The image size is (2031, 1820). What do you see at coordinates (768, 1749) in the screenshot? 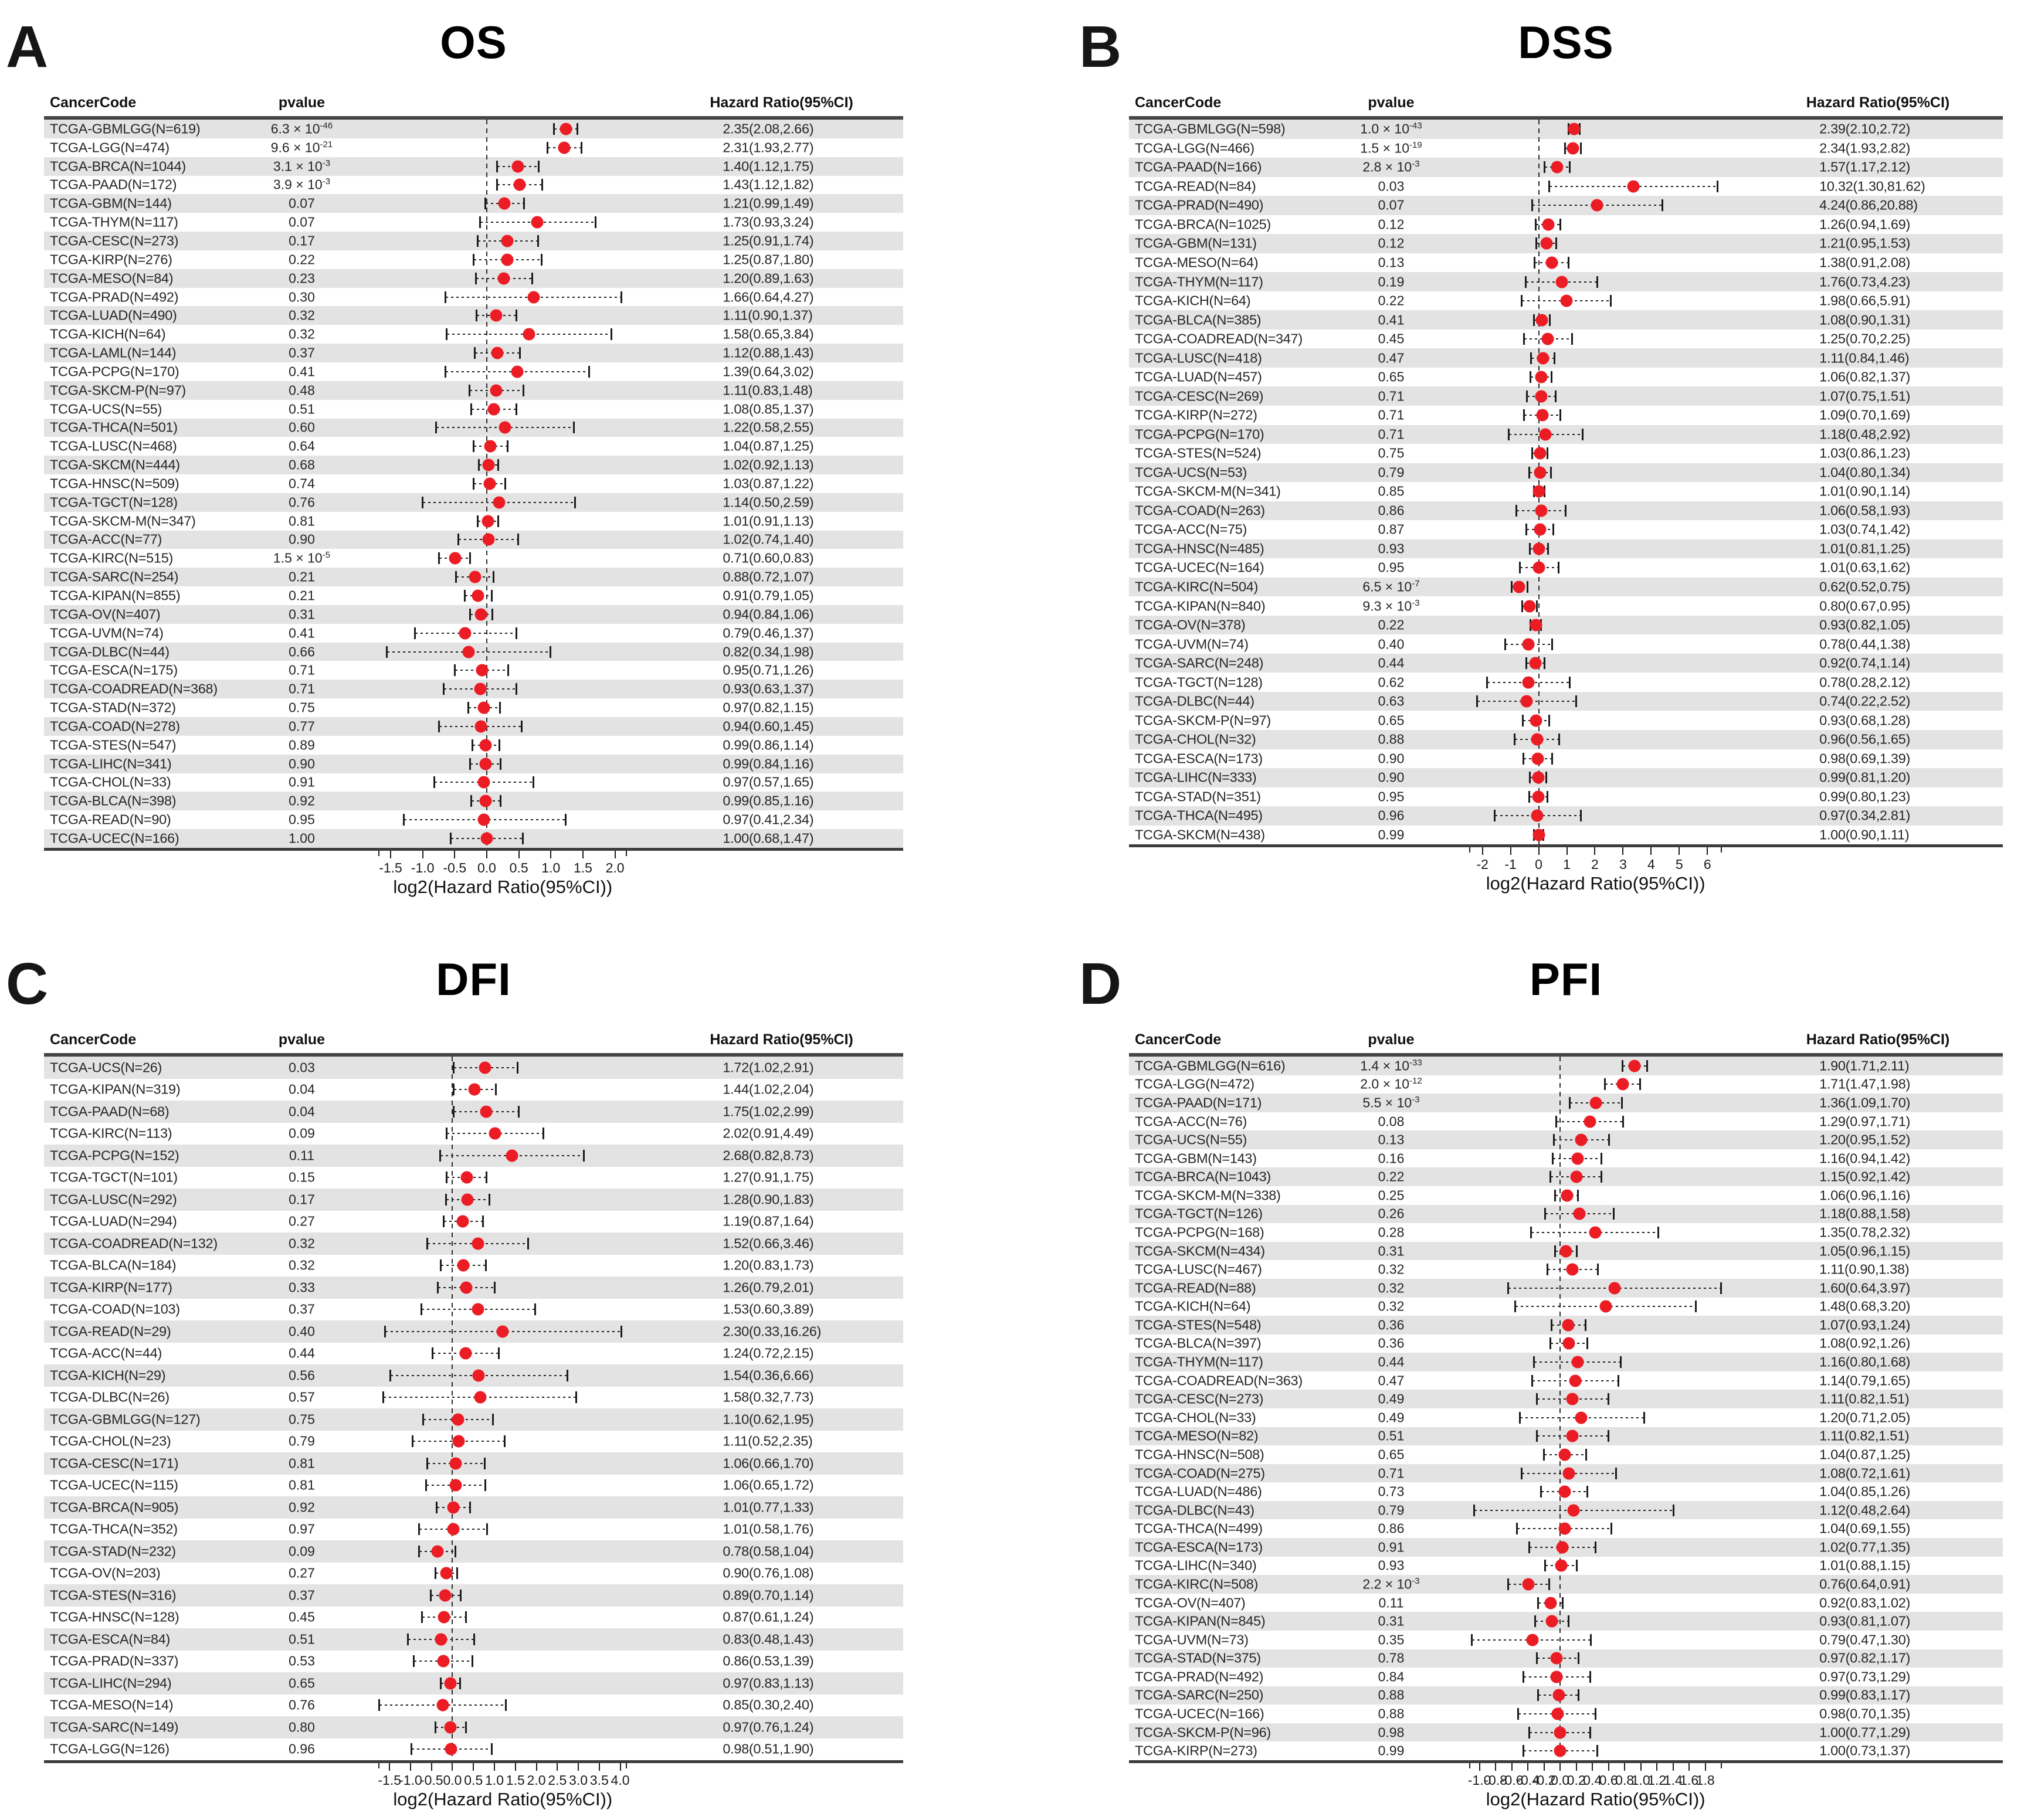
I see `hazard-ratio-label: 0.98(0.51,1.90)` at bounding box center [768, 1749].